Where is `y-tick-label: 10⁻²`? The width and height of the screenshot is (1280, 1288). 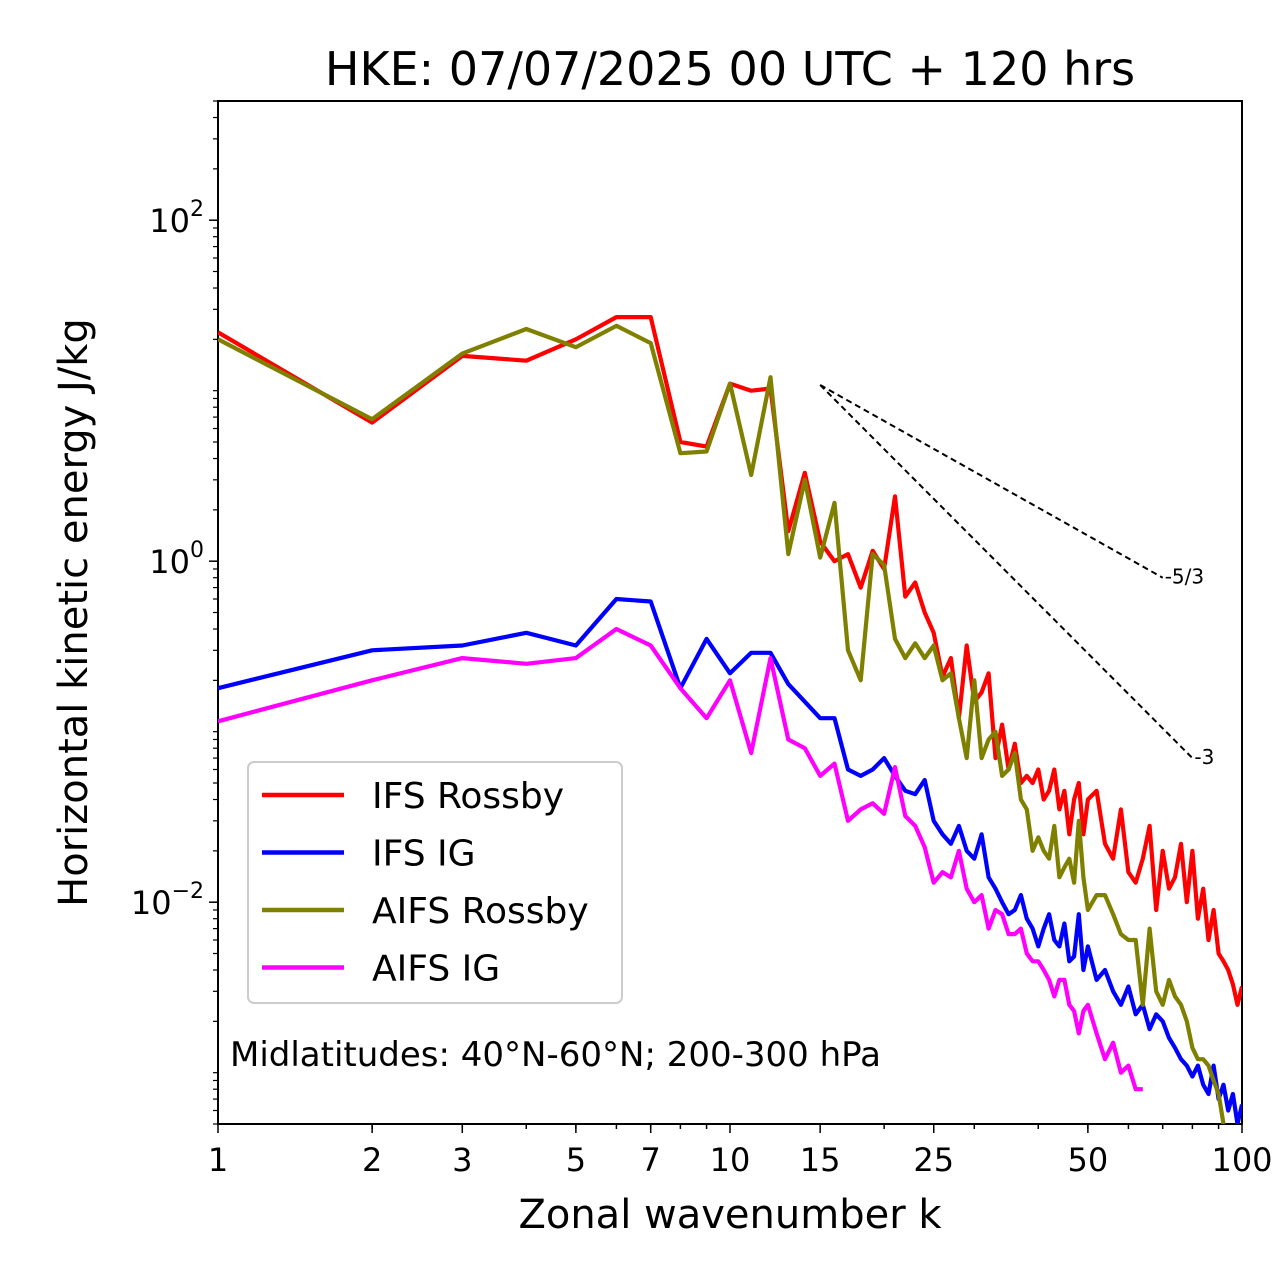 y-tick-label: 10⁻² is located at coordinates (167, 900).